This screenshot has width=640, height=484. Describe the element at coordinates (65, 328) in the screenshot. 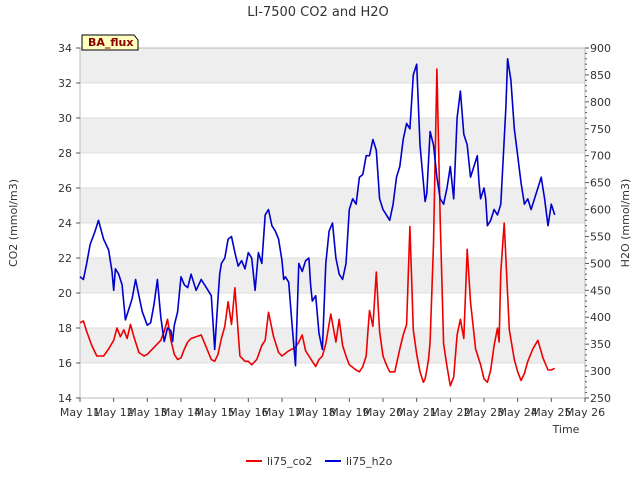

I see `left-tick-label: 18` at that location.